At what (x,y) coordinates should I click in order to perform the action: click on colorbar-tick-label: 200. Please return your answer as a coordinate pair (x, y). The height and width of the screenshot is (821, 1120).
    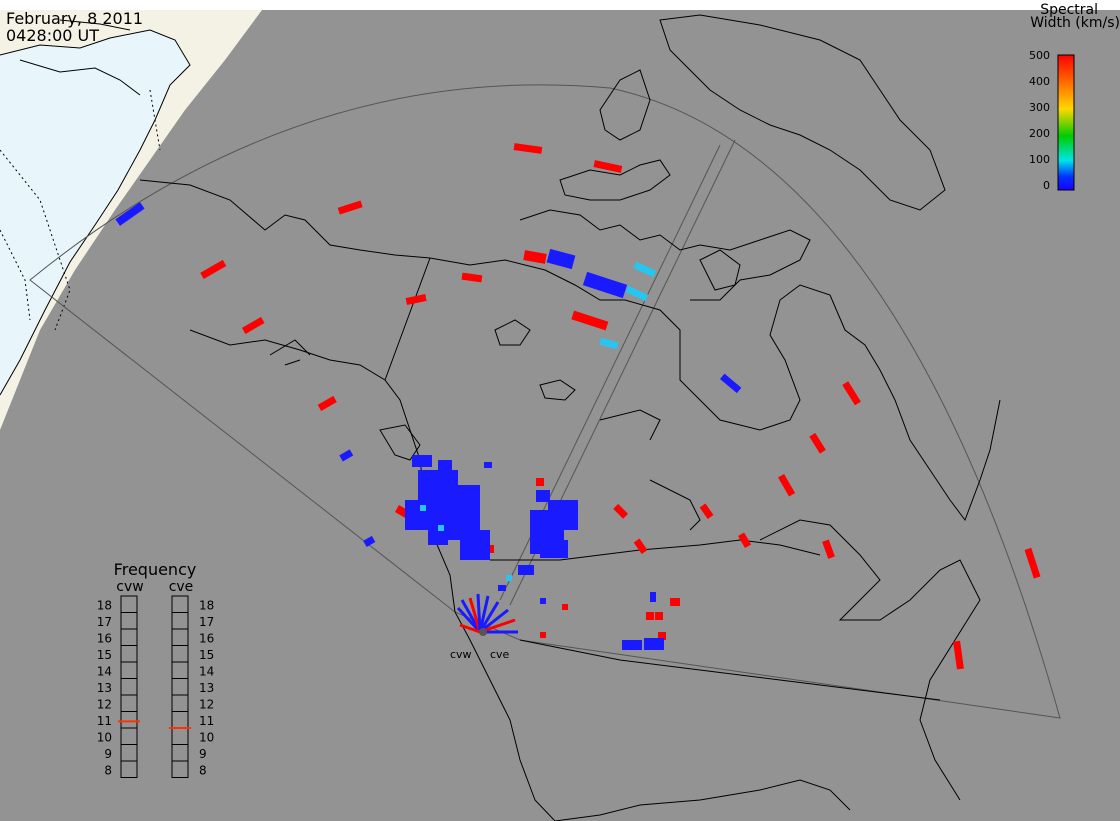
    Looking at the image, I should click on (1039, 133).